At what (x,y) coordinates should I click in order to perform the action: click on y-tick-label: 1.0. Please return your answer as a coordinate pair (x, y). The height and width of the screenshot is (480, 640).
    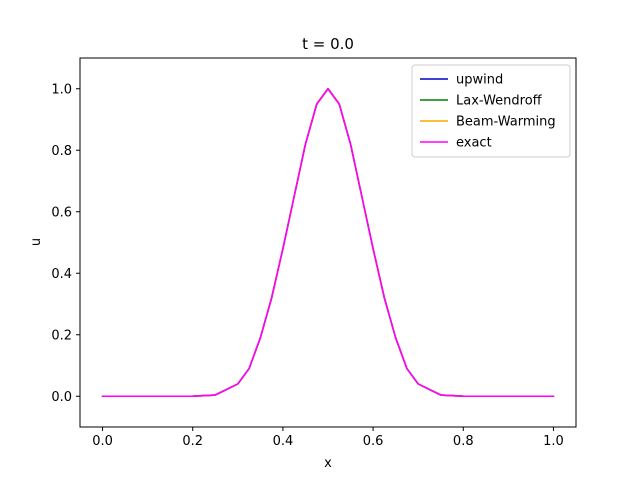
    Looking at the image, I should click on (61, 89).